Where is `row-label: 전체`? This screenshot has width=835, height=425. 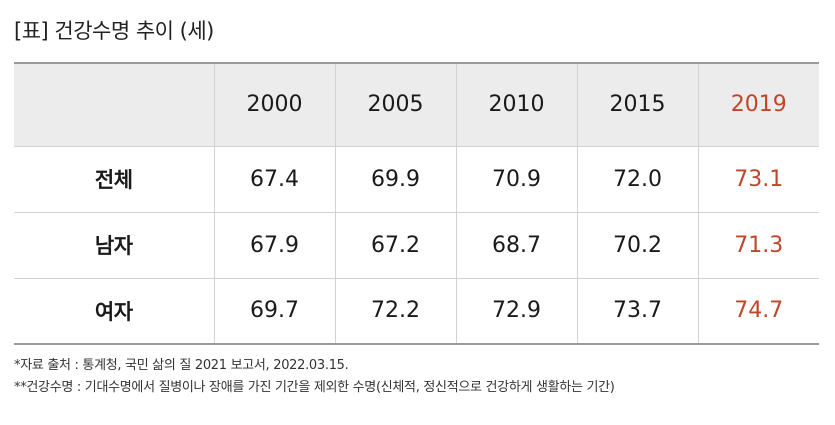
row-label: 전체 is located at coordinates (114, 179).